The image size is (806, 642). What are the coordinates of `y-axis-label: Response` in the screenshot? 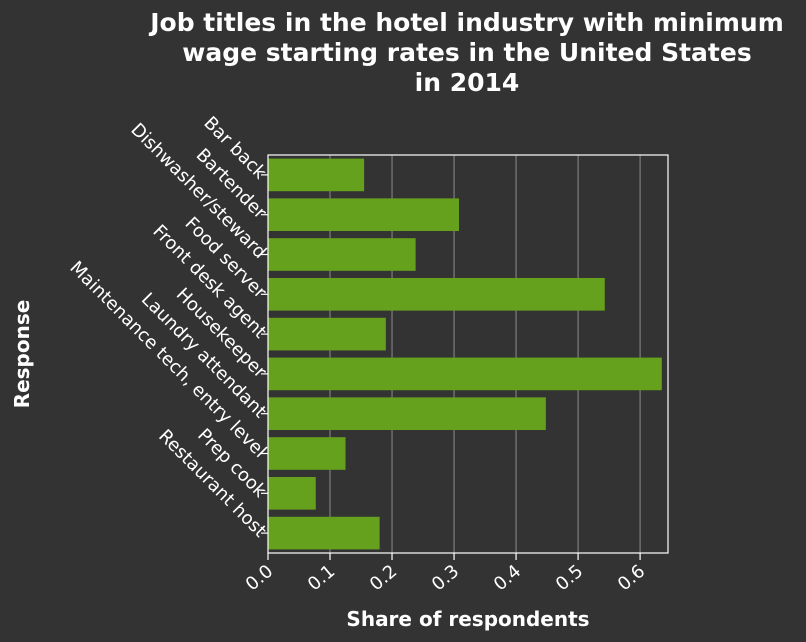 It's located at (22, 354).